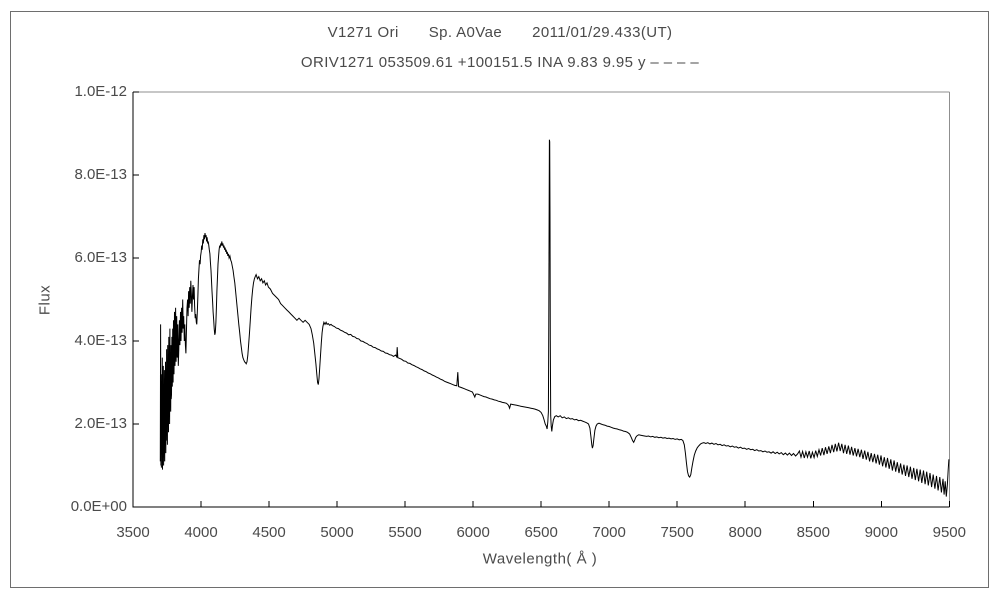  I want to click on x-tick-label: 6500, so click(541, 532).